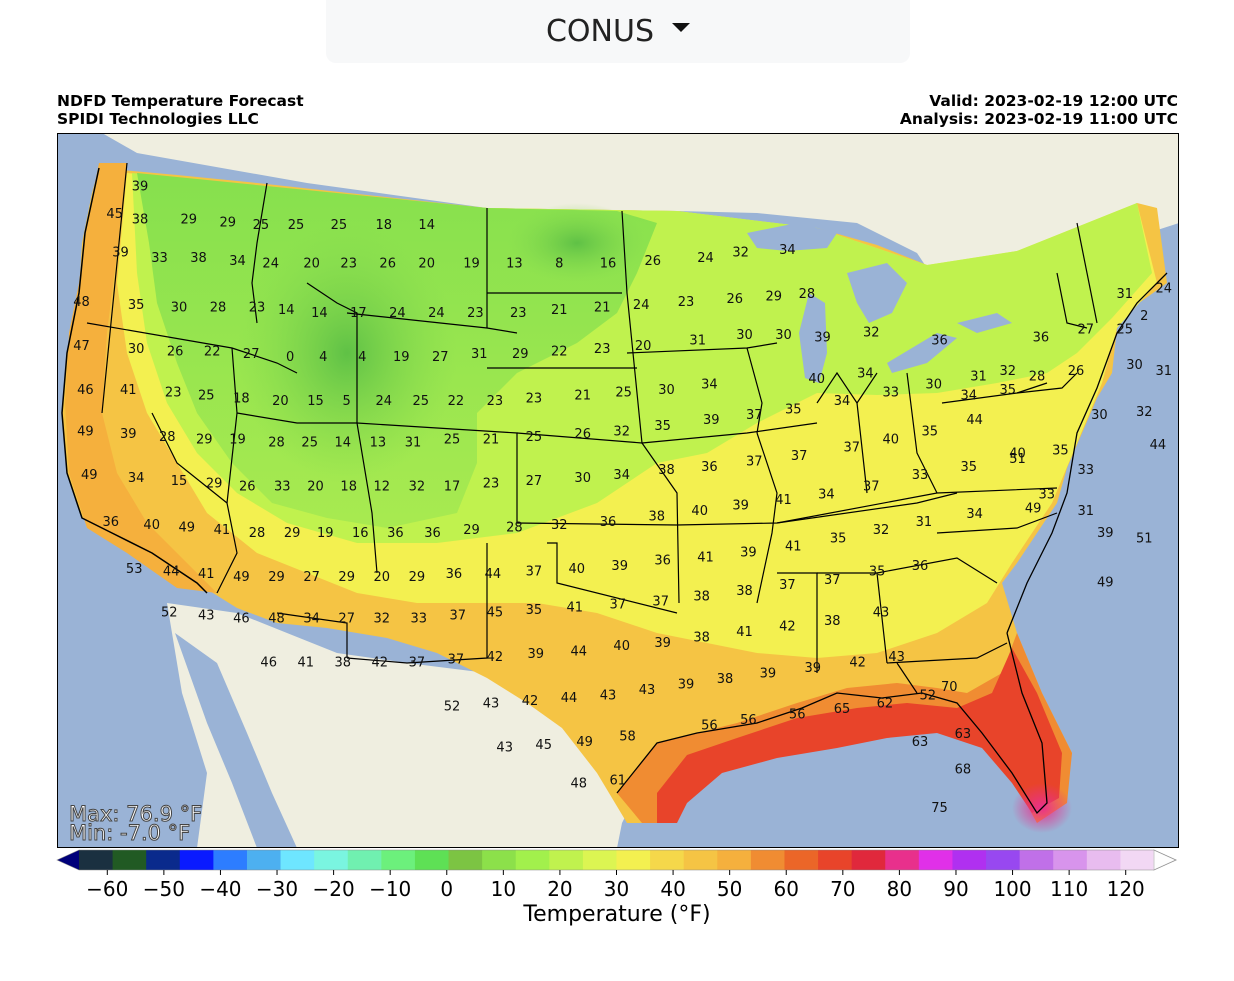  Describe the element at coordinates (955, 887) in the screenshot. I see `colorbar-tick-label: 90` at that location.